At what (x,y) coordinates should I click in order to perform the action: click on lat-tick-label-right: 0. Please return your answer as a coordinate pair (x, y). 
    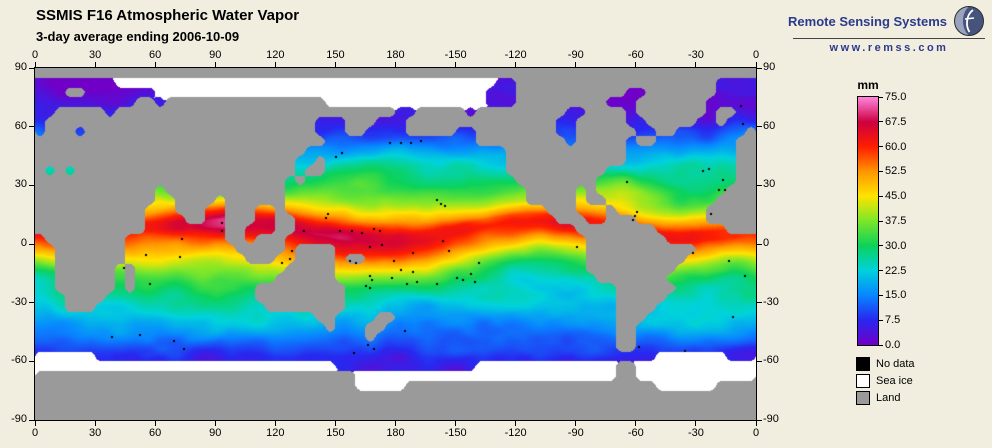
    Looking at the image, I should click on (766, 243).